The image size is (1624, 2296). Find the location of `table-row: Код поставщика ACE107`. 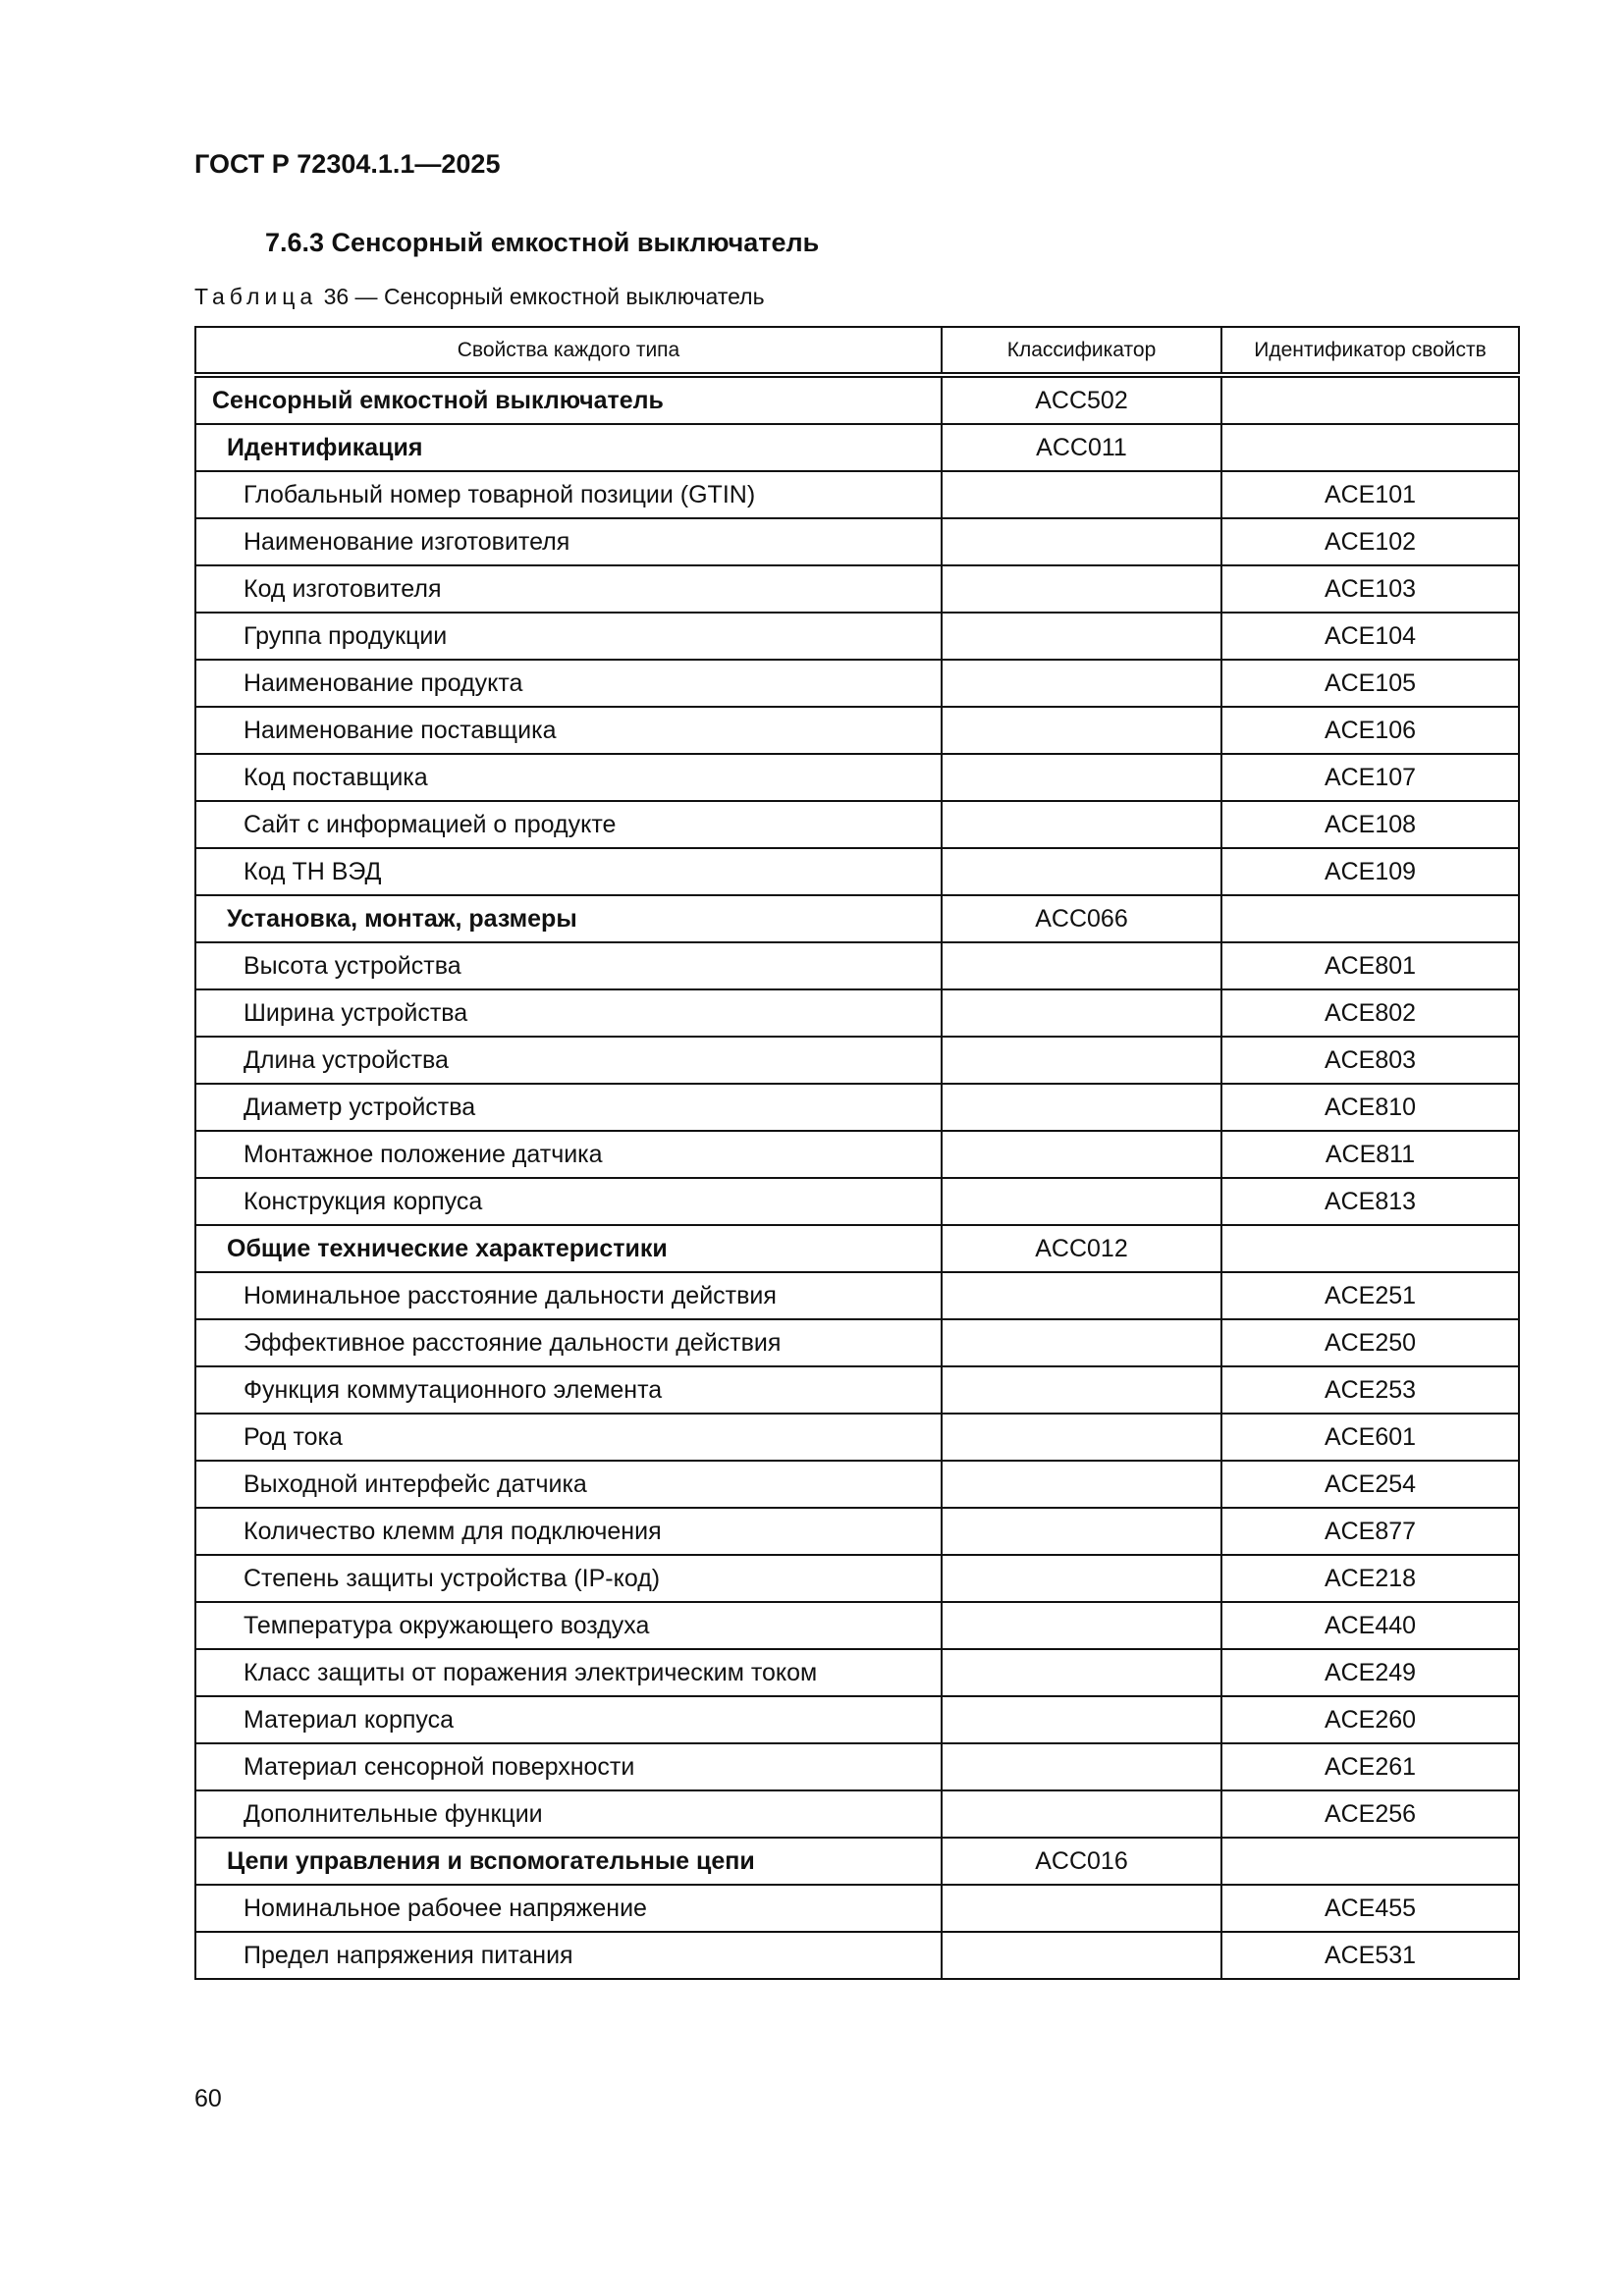

table-row: Код поставщика ACE107 is located at coordinates (857, 777).